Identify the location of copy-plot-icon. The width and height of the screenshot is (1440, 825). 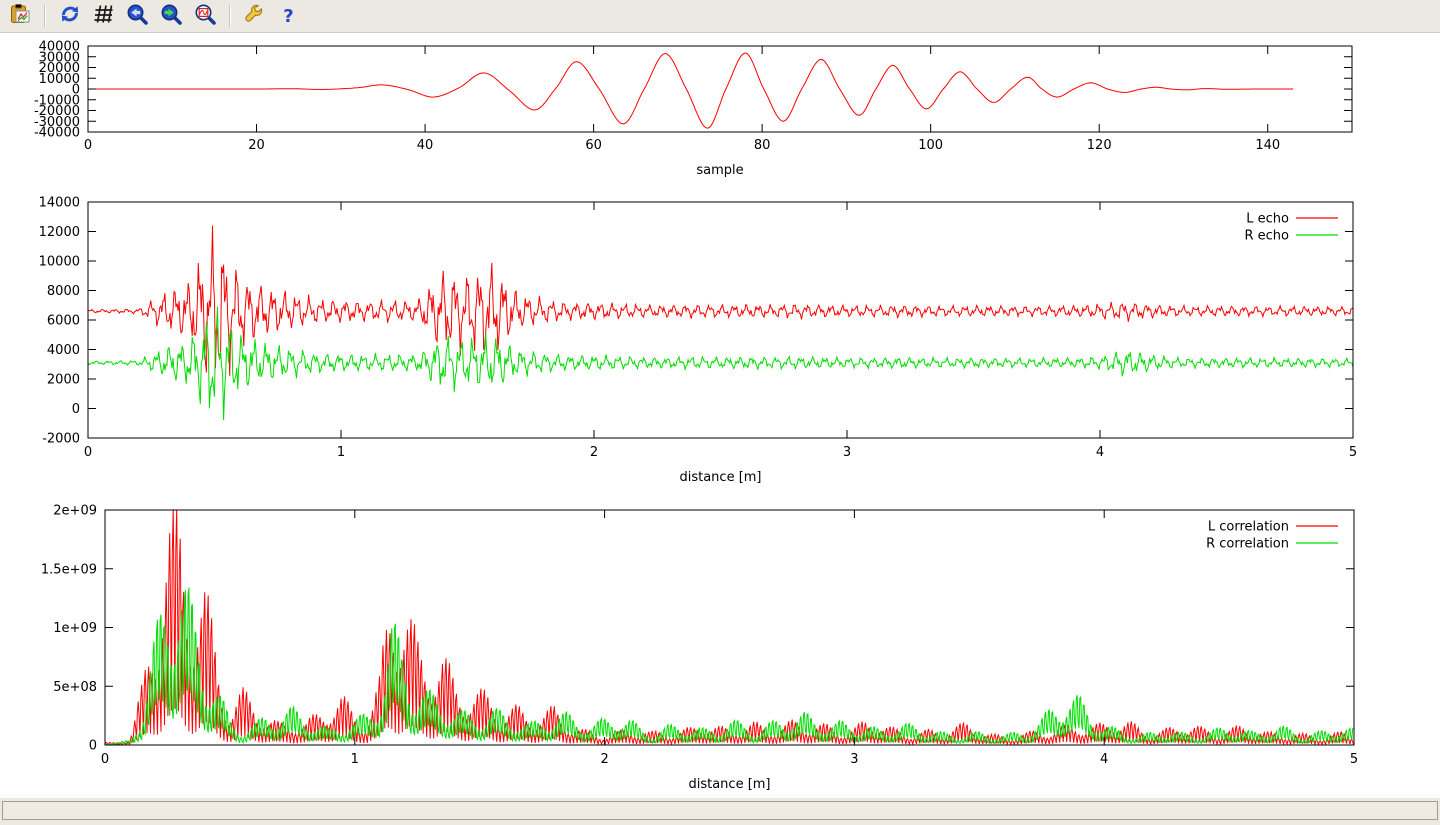
(20, 16).